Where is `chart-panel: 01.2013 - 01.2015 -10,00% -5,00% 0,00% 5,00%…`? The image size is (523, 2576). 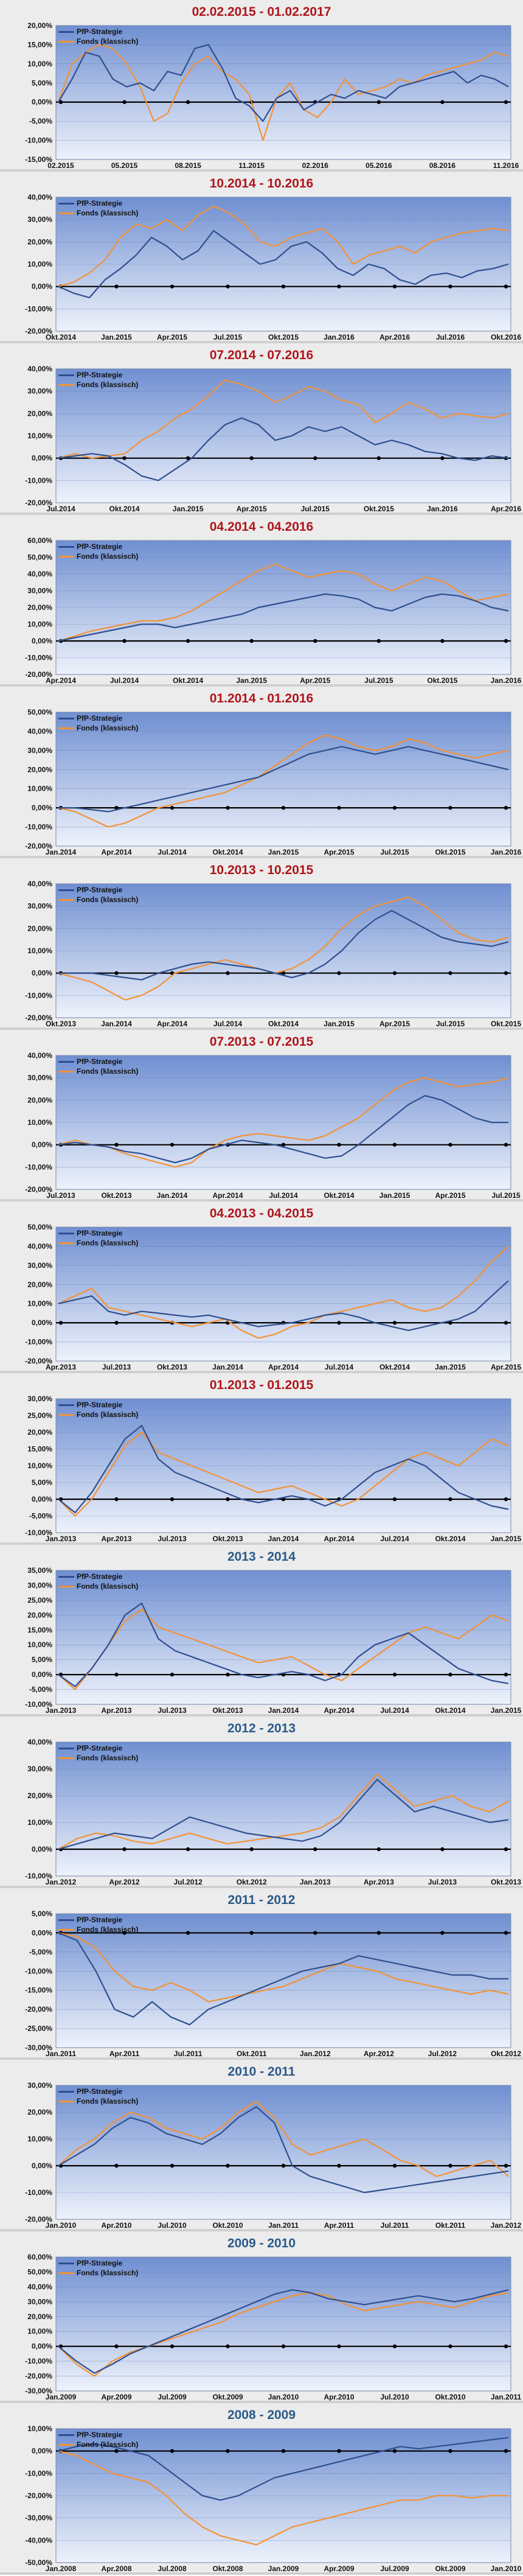
chart-panel: 01.2013 - 01.2015 -10,00% -5,00% 0,00% 5,00%… is located at coordinates (261, 1459).